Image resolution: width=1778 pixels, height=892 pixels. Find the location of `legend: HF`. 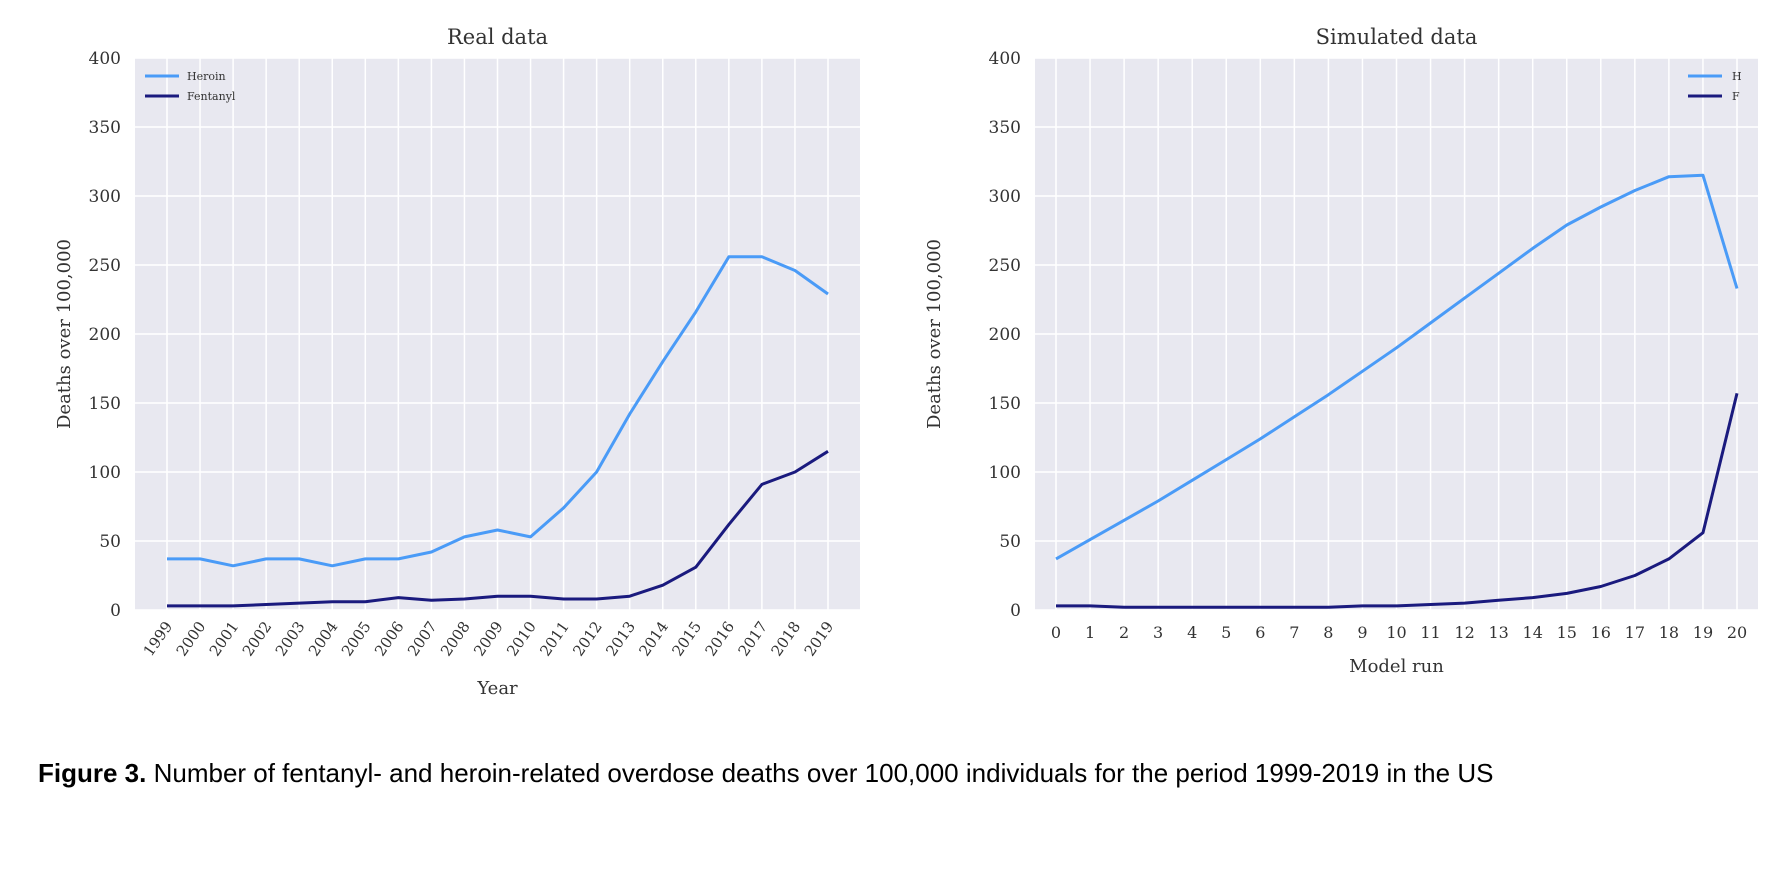

legend: HF is located at coordinates (1715, 86).